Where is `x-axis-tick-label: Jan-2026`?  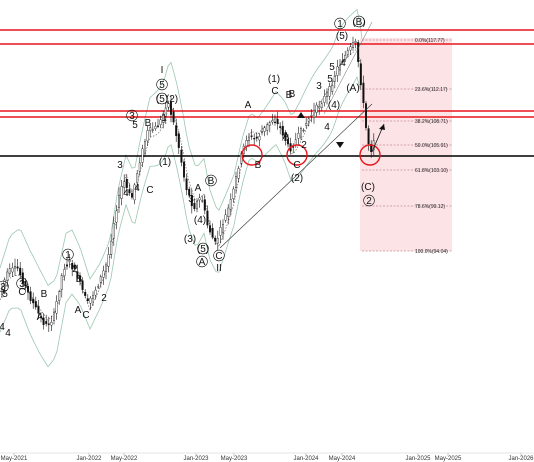 x-axis-tick-label: Jan-2026 is located at coordinates (521, 459).